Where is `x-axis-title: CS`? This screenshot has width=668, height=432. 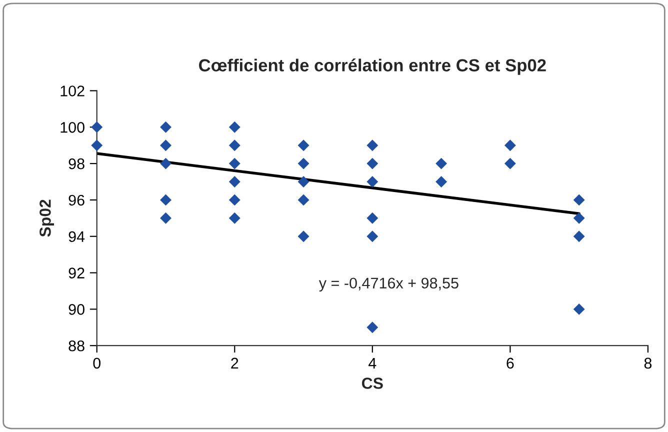 x-axis-title: CS is located at coordinates (372, 383).